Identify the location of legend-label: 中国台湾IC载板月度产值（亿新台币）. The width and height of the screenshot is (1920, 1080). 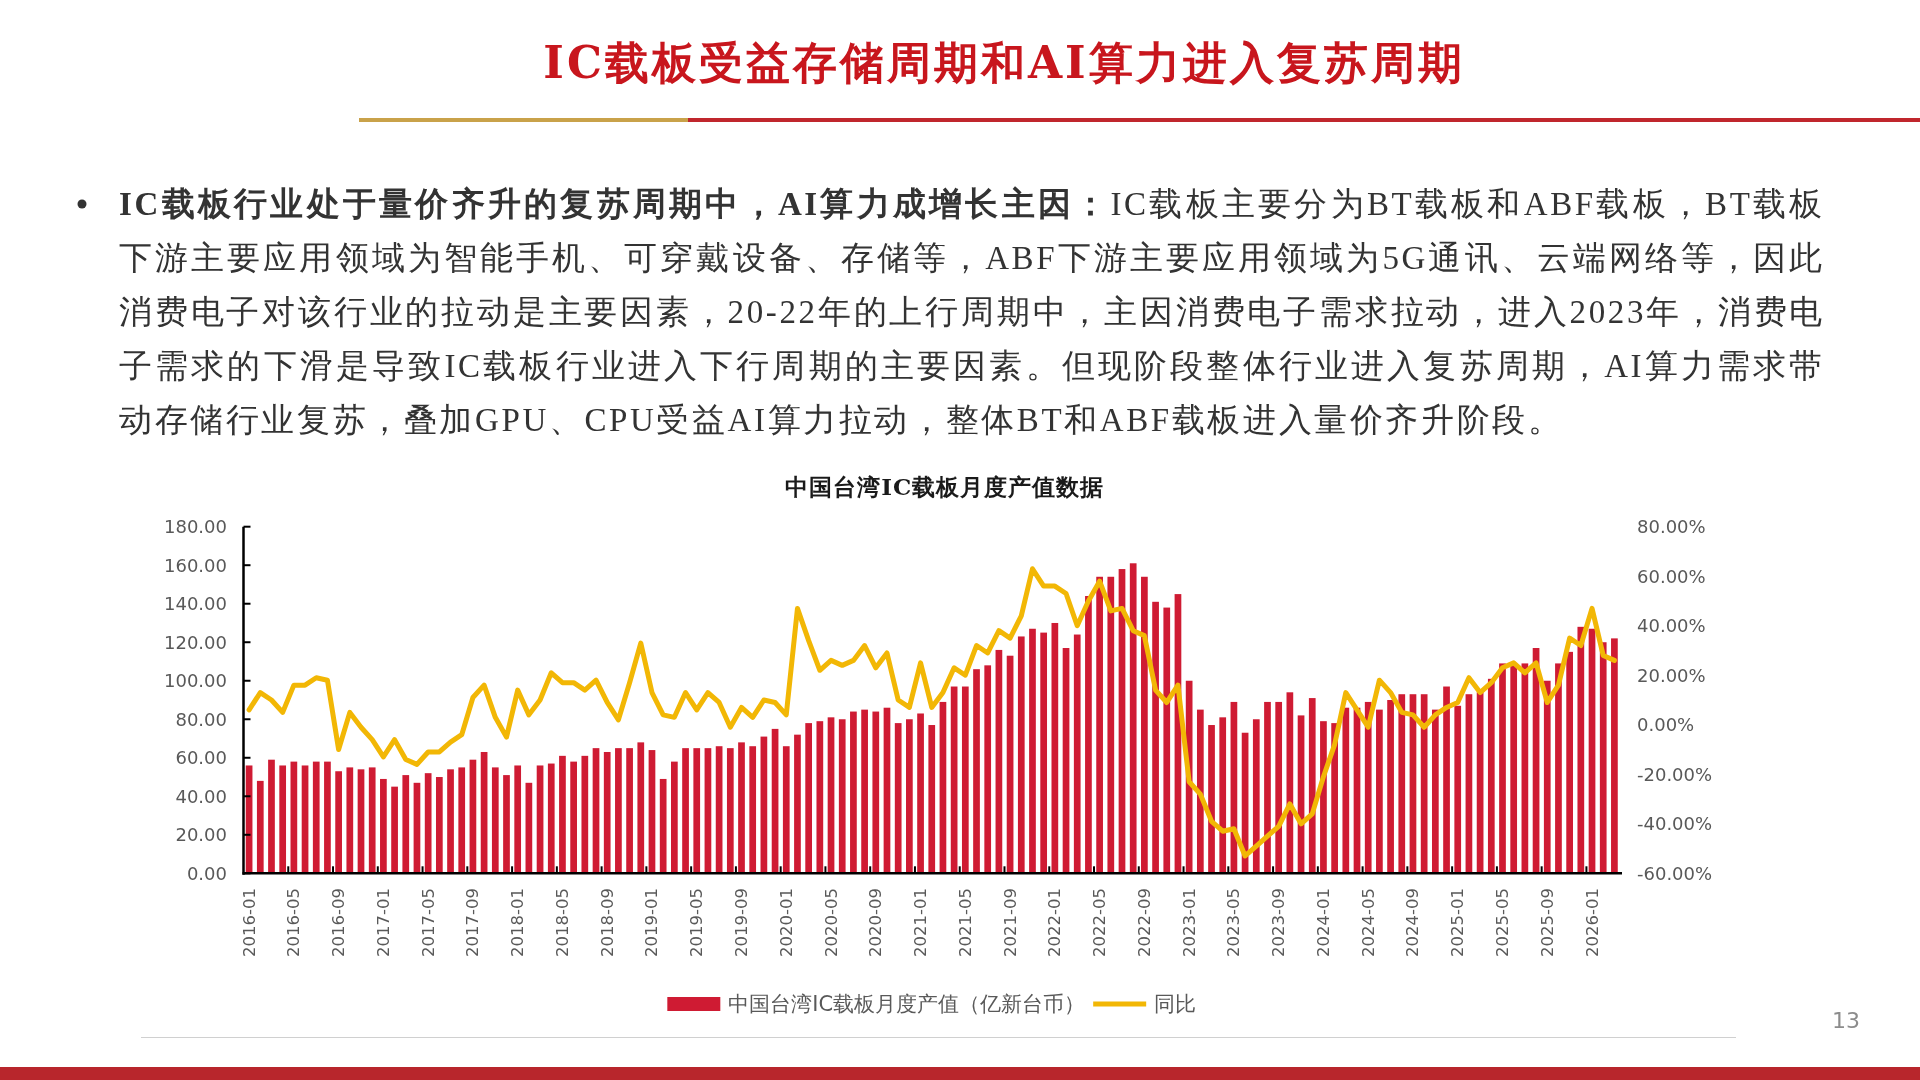
(907, 1004).